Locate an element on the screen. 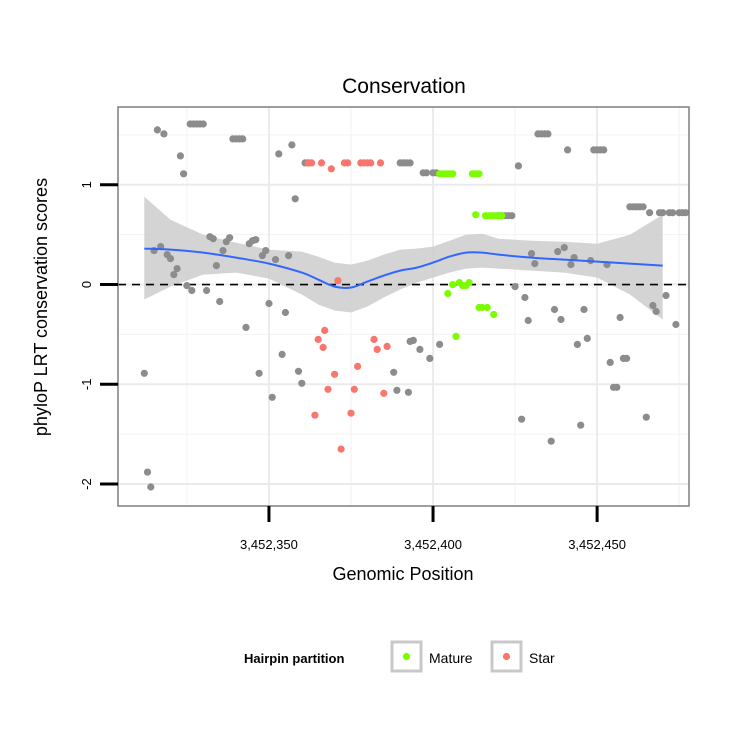 The width and height of the screenshot is (750, 750). y-axis-title: phyloP LRT conservation scores is located at coordinates (41, 307).